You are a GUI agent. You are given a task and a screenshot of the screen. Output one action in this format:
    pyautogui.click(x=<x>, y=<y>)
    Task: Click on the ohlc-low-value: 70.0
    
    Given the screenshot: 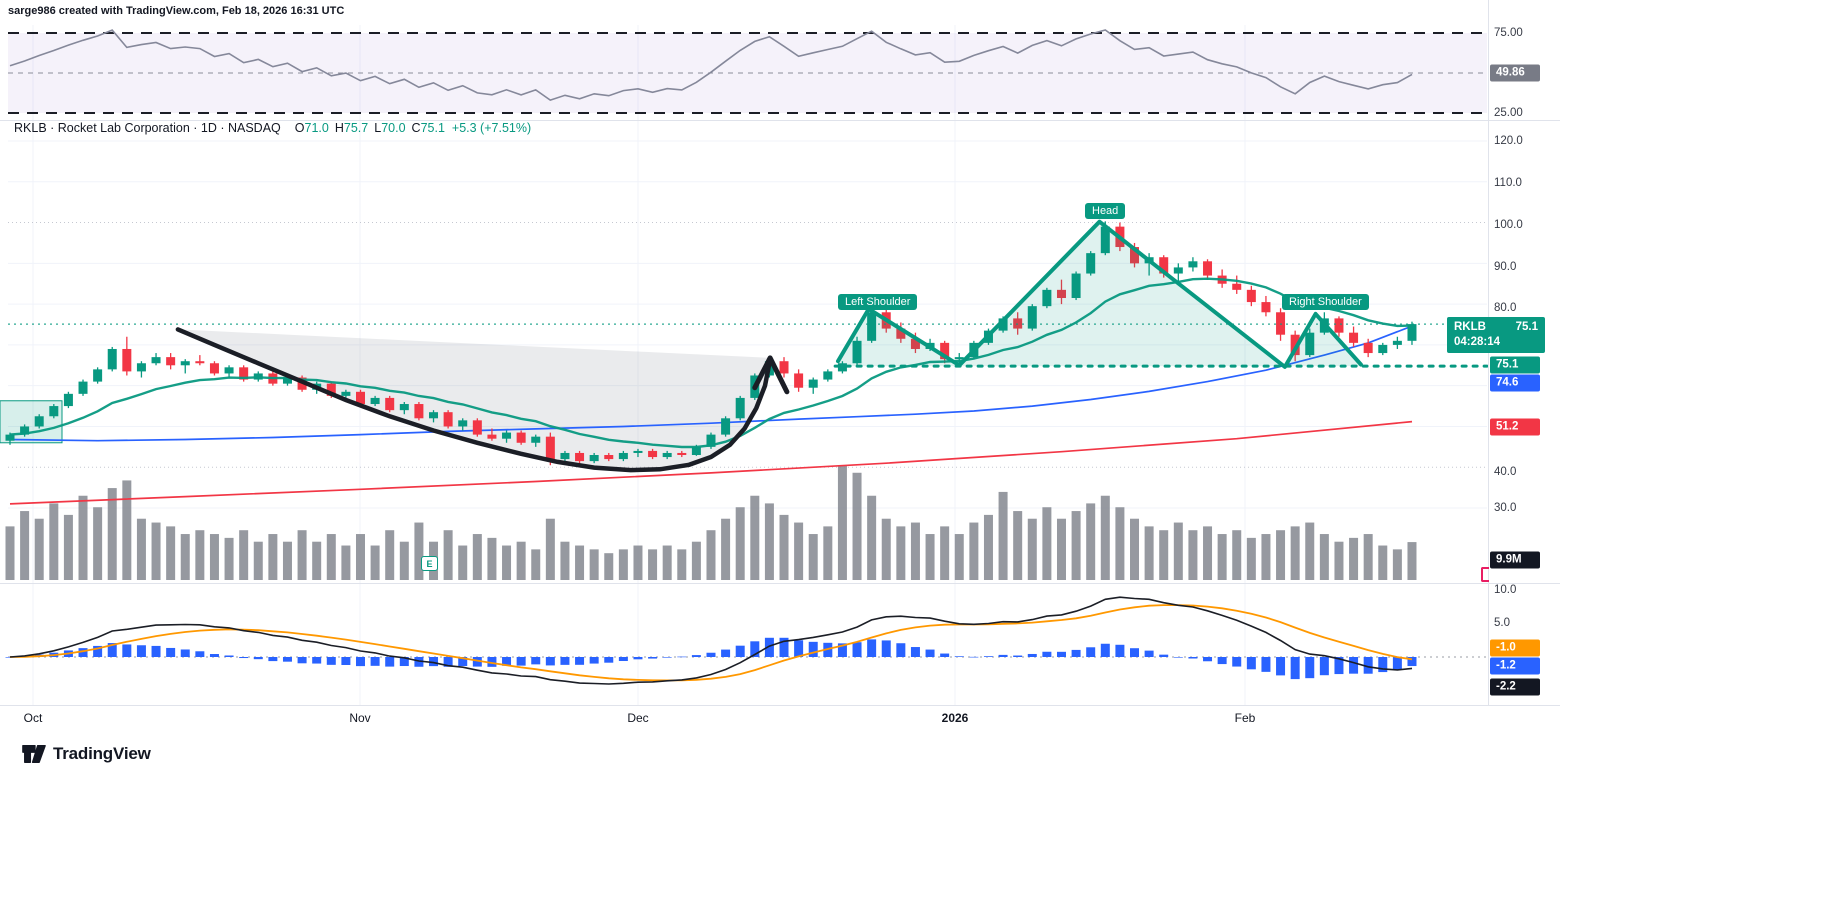 What is the action you would take?
    pyautogui.click(x=393, y=128)
    